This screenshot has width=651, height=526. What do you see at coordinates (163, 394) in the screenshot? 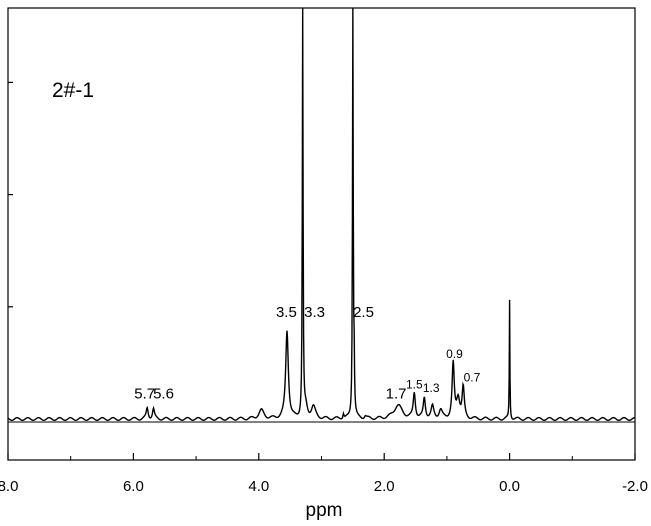
I see `peak-label-1: 5.6` at bounding box center [163, 394].